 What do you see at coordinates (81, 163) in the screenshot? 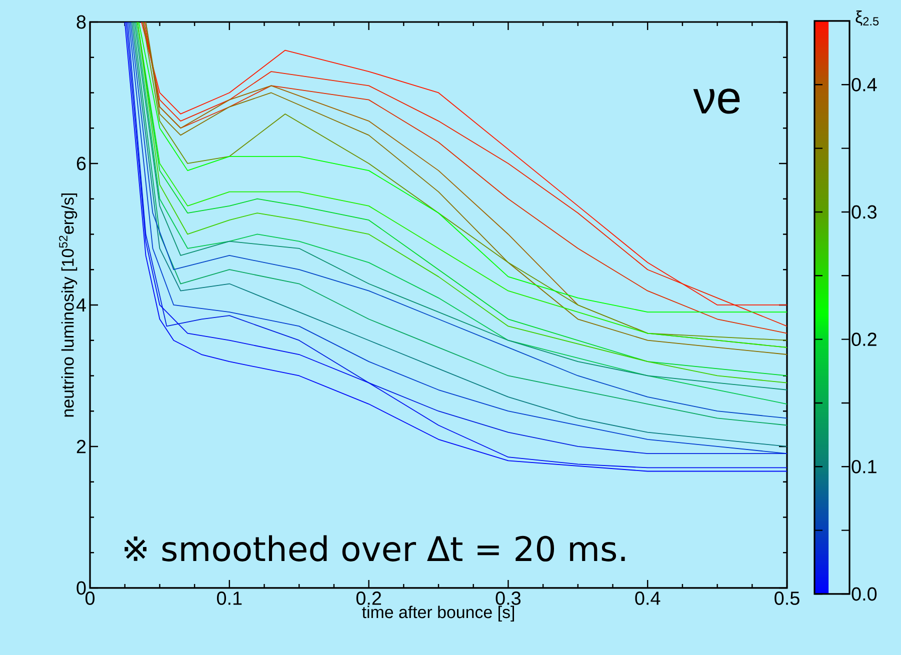
I see `y-tick-label: 6` at bounding box center [81, 163].